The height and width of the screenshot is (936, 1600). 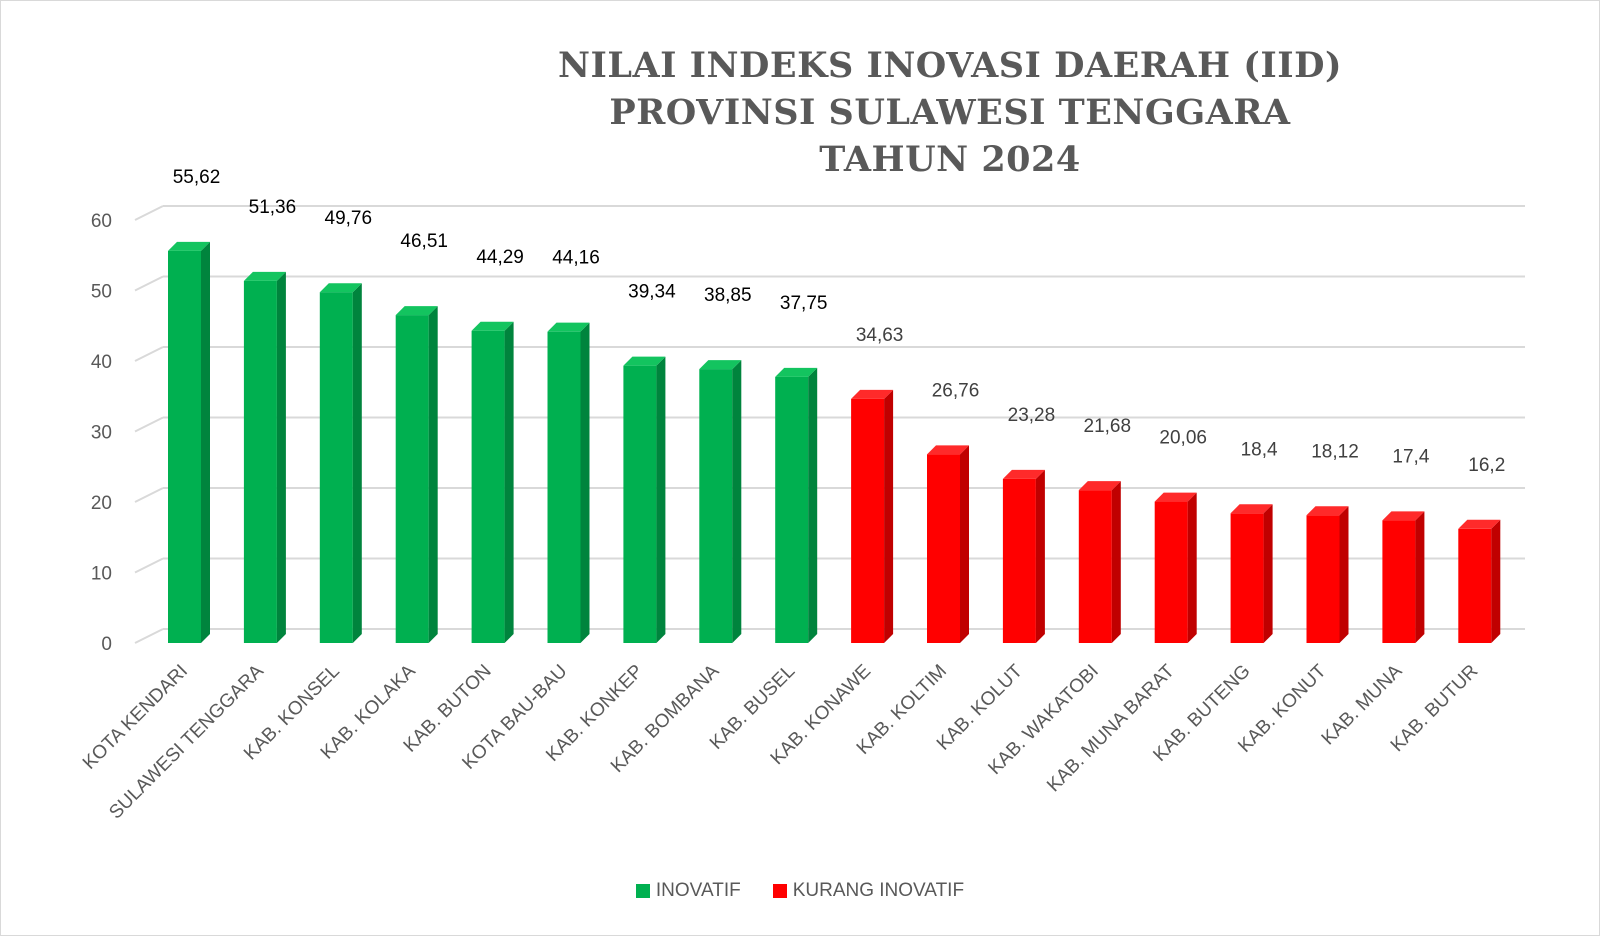 What do you see at coordinates (1183, 438) in the screenshot?
I see `bar-value-label: 20,06` at bounding box center [1183, 438].